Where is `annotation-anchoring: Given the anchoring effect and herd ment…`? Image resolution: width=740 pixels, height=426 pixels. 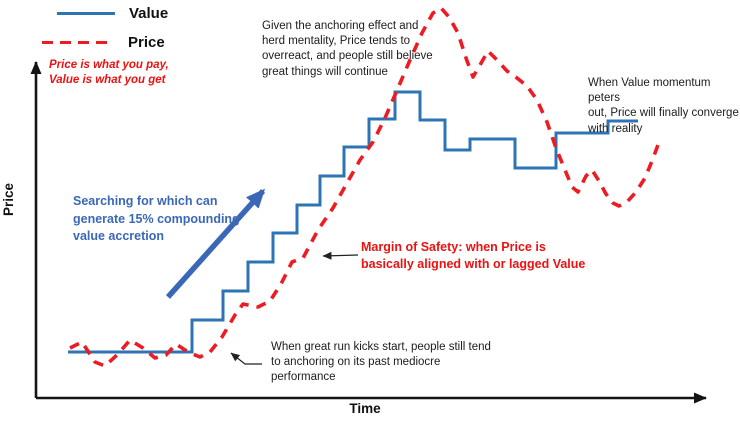 annotation-anchoring: Given the anchoring effect and herd ment… is located at coordinates (347, 49).